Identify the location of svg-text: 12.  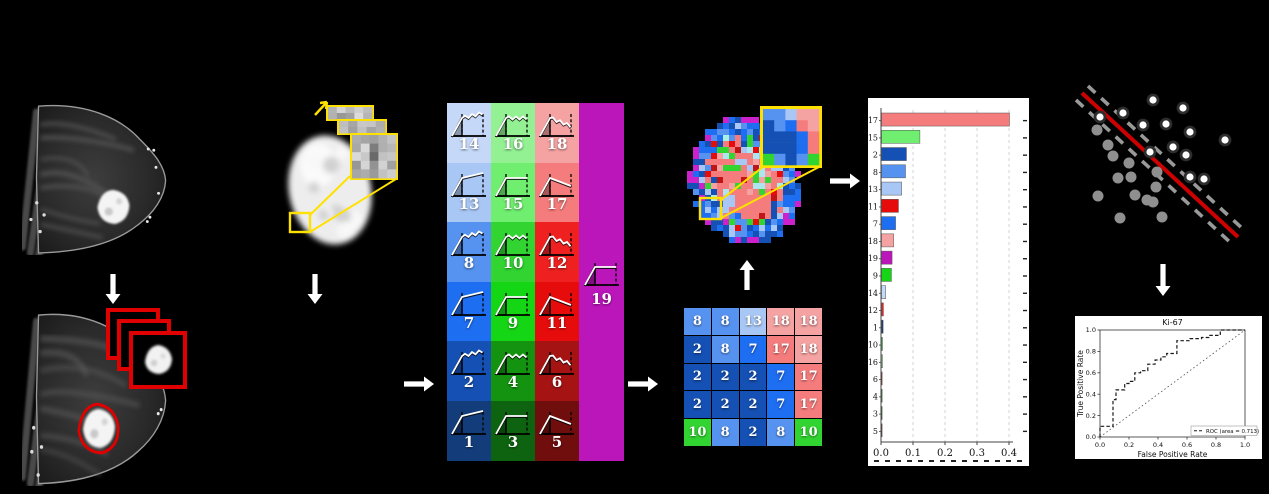
(873, 310).